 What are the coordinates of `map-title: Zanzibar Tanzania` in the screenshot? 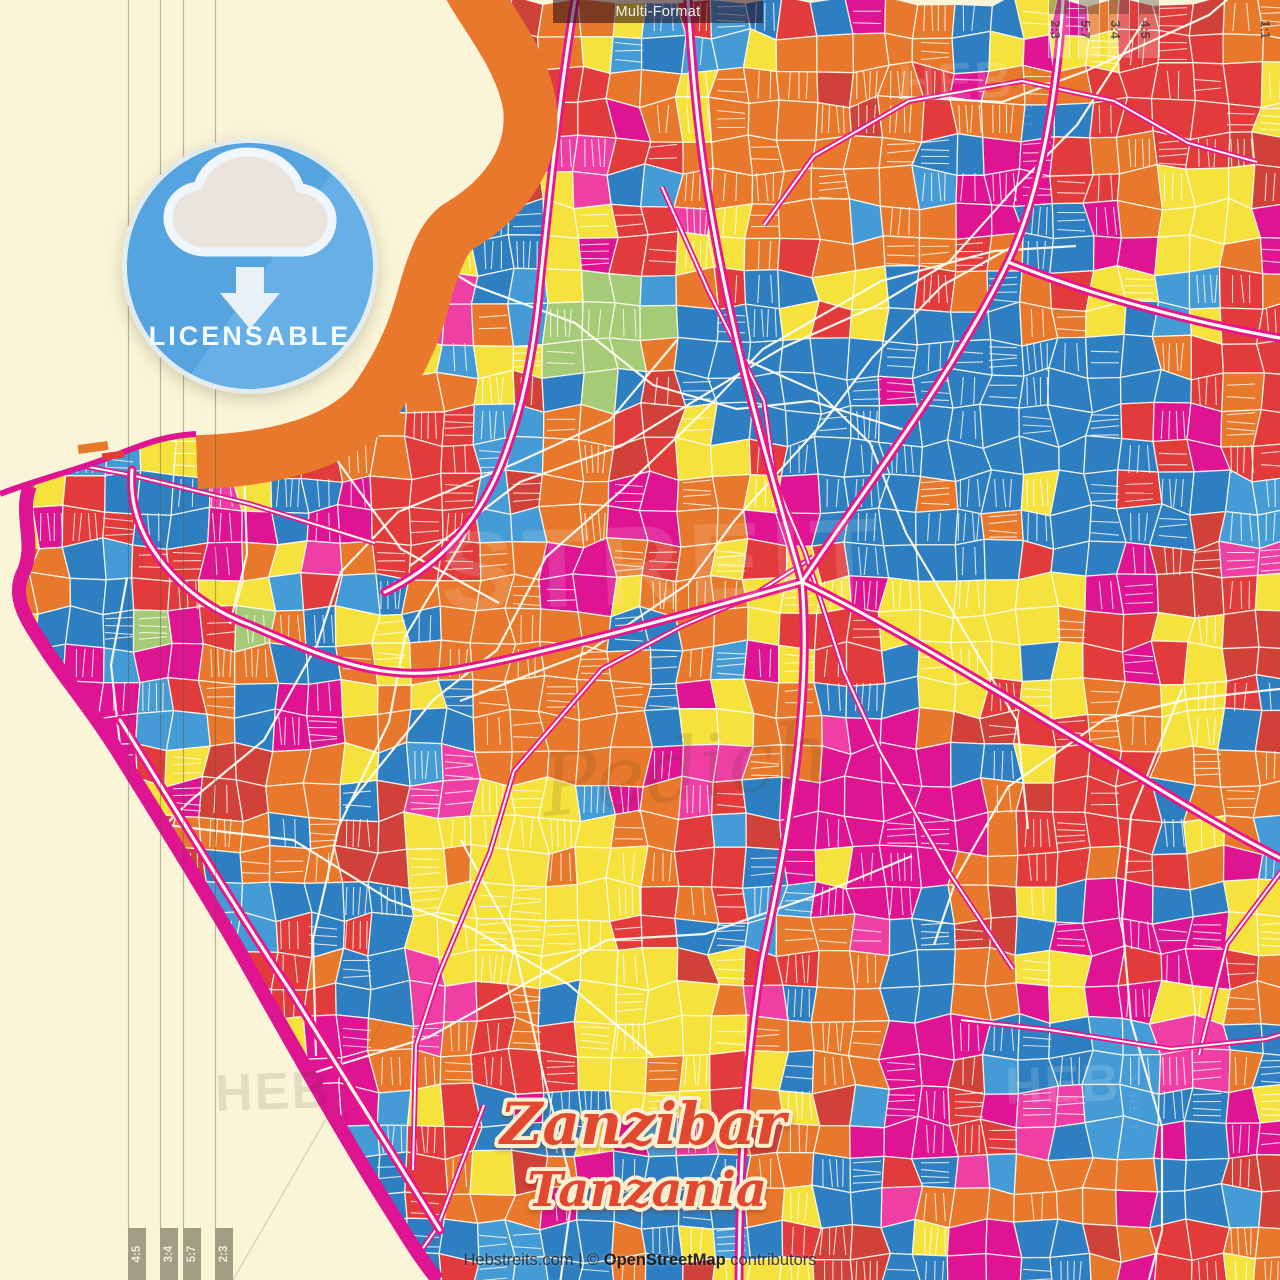 It's located at (644, 1154).